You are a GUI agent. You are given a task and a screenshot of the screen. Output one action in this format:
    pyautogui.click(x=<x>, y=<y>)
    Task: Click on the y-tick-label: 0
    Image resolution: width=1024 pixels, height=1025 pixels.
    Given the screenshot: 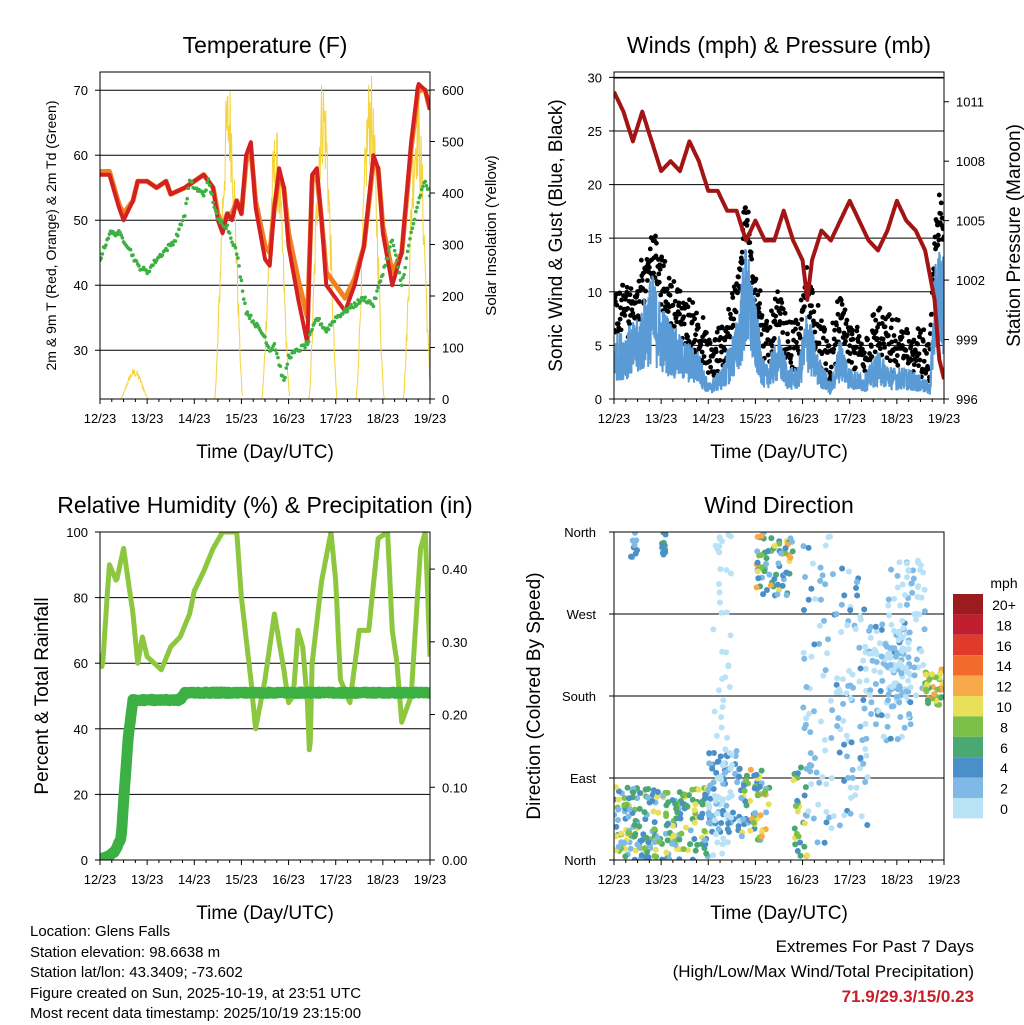 What is the action you would take?
    pyautogui.click(x=84, y=860)
    